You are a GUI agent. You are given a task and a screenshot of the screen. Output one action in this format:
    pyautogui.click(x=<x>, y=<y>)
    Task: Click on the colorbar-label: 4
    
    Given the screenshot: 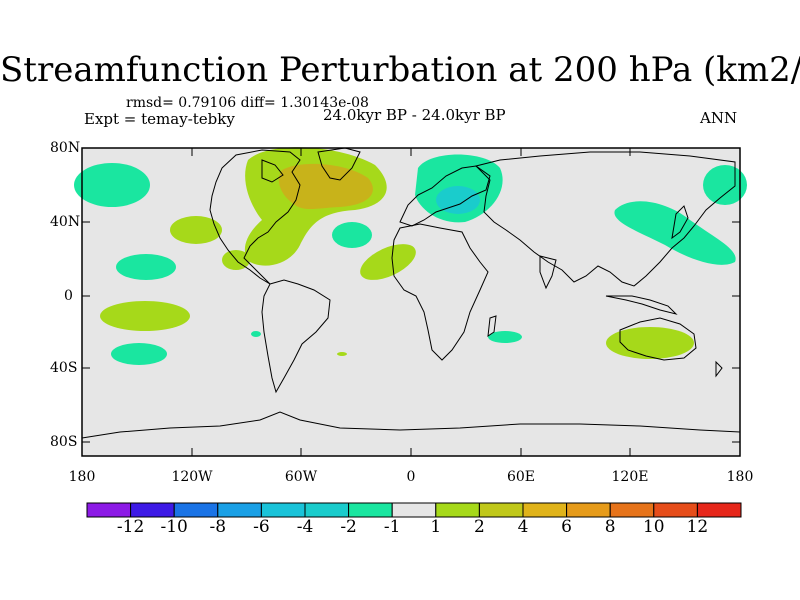 What is the action you would take?
    pyautogui.click(x=523, y=527)
    